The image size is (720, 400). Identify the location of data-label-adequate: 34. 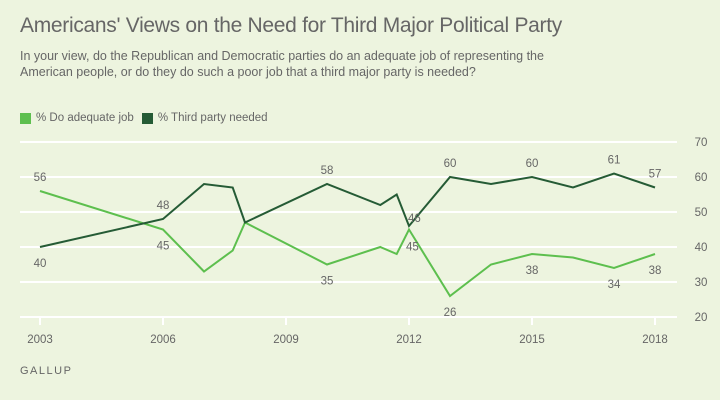
(614, 285).